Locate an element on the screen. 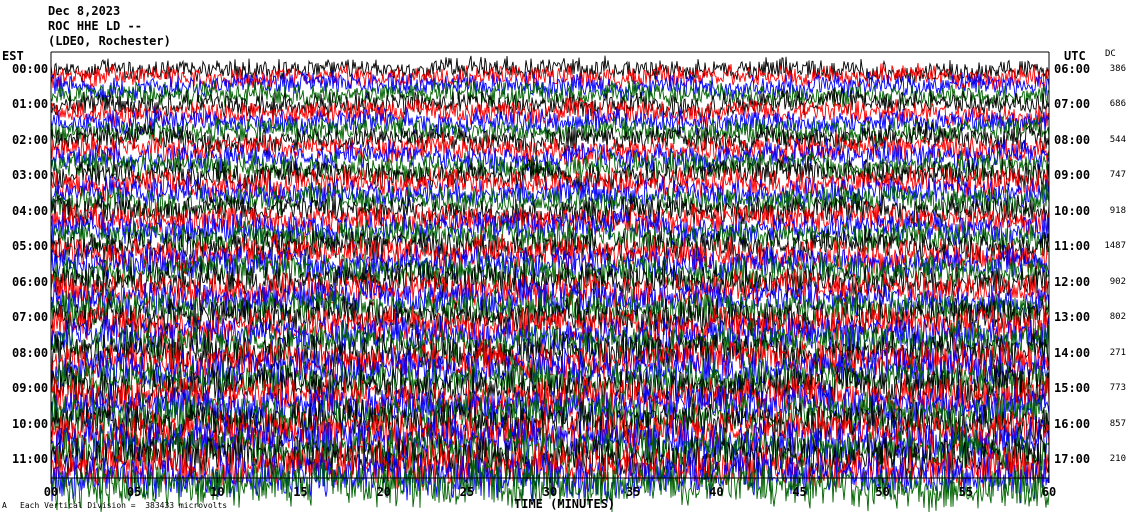 Image resolution: width=1130 pixels, height=519 pixels. utc-hour-label: 17:00 is located at coordinates (1072, 458).